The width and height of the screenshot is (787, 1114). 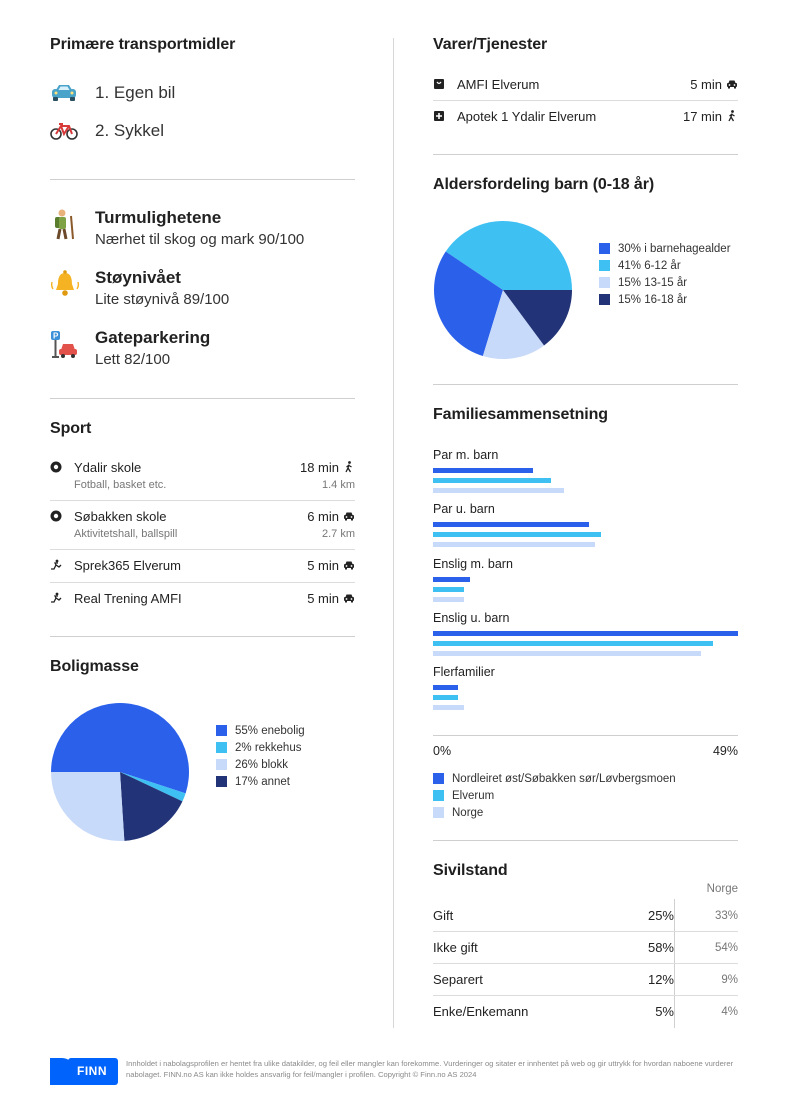 What do you see at coordinates (133, 359) in the screenshot?
I see `quality-sub: Lett 82/100` at bounding box center [133, 359].